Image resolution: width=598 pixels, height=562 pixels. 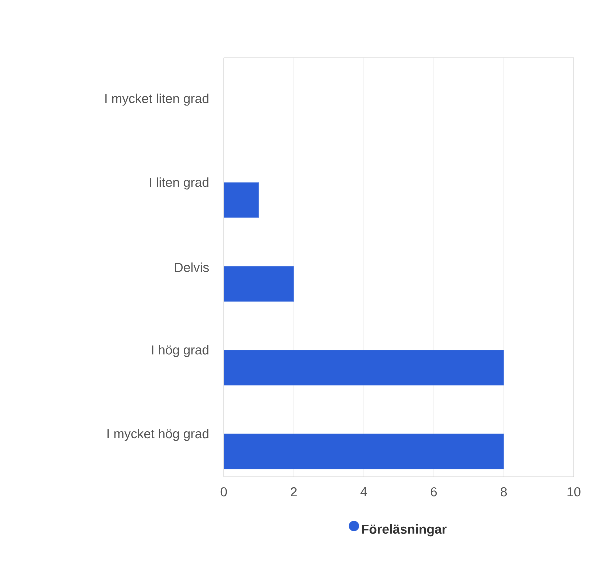 What do you see at coordinates (294, 492) in the screenshot?
I see `x-tick-label: 2` at bounding box center [294, 492].